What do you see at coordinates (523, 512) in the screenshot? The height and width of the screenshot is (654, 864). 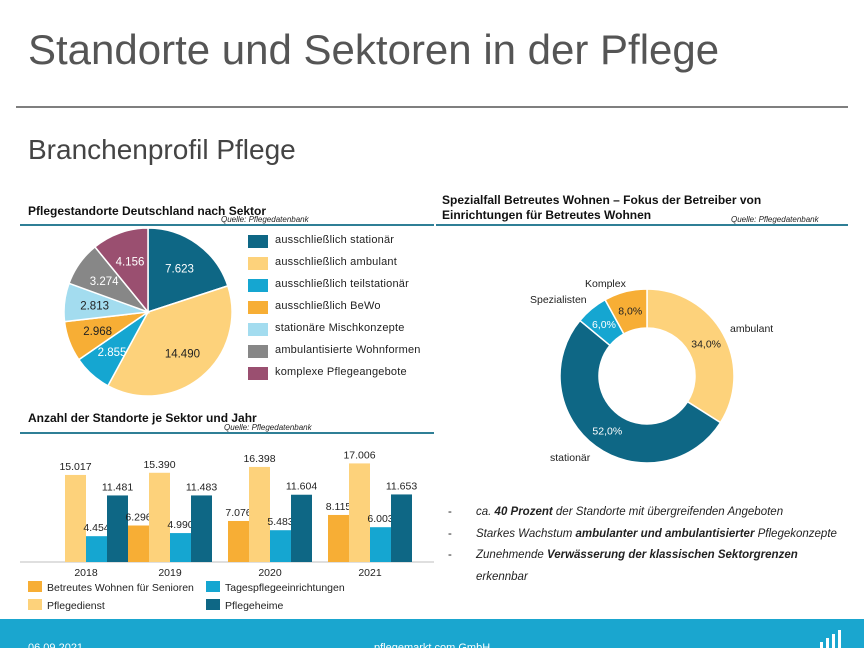 I see `finding-emphasis: 40 Prozent` at bounding box center [523, 512].